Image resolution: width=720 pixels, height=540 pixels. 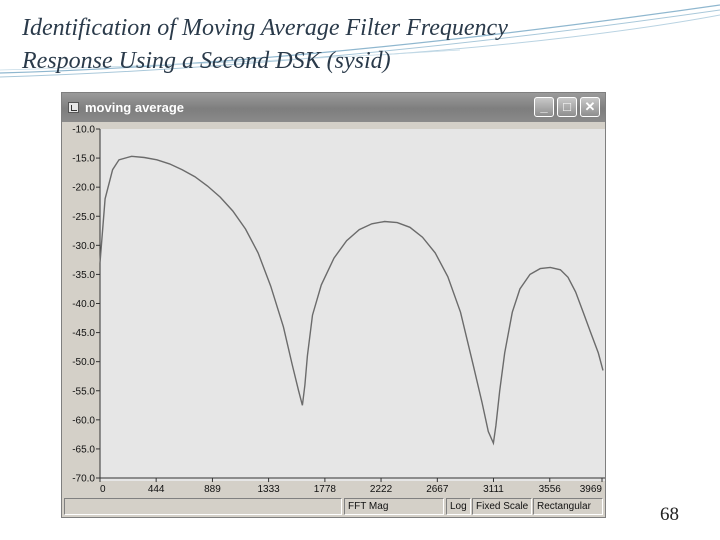 I want to click on x-axis-ticks: 0 444 889 1333 1778 2222 2667 3111 3556 3969, so click(x=351, y=486).